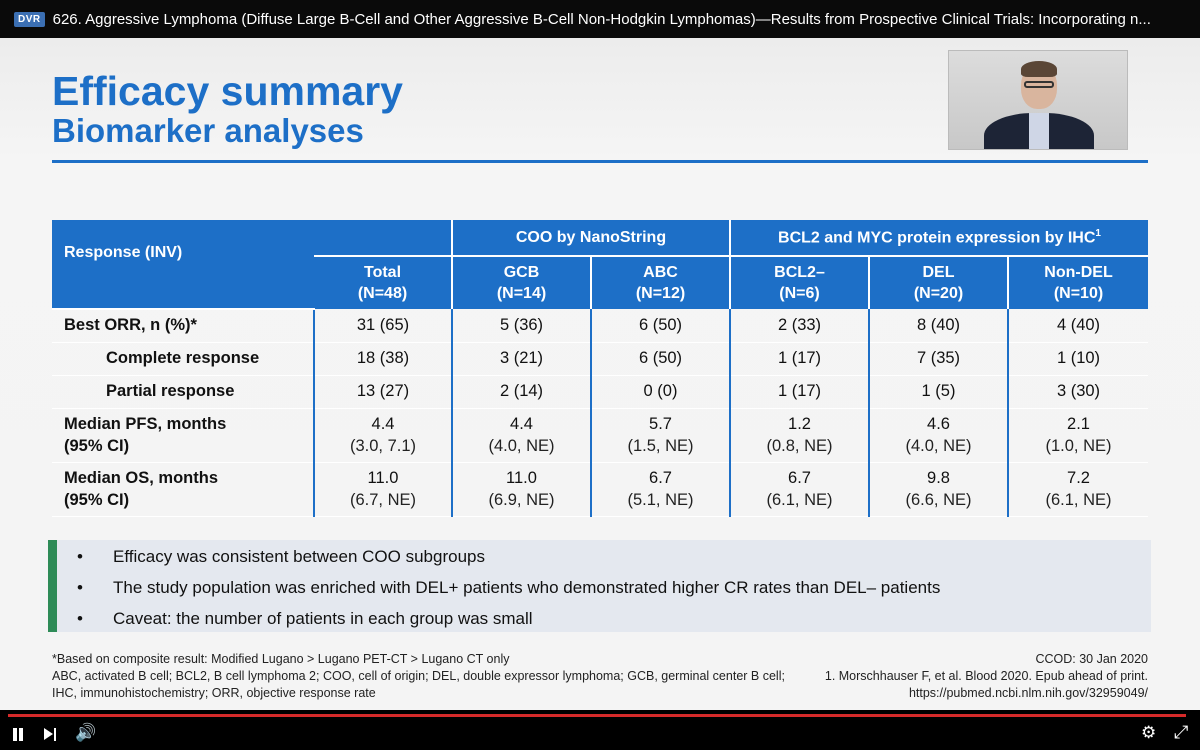 The image size is (1200, 750). What do you see at coordinates (208, 130) in the screenshot?
I see `slide-subtitle: Biomarker analyses` at bounding box center [208, 130].